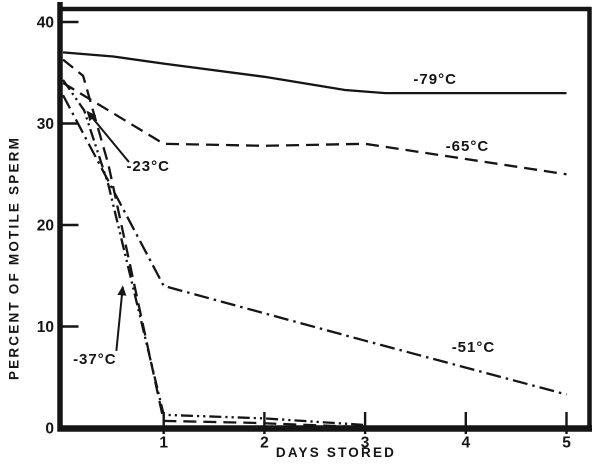 The image size is (600, 466). What do you see at coordinates (108, 136) in the screenshot?
I see `annotation-arrow-minus-23C` at bounding box center [108, 136].